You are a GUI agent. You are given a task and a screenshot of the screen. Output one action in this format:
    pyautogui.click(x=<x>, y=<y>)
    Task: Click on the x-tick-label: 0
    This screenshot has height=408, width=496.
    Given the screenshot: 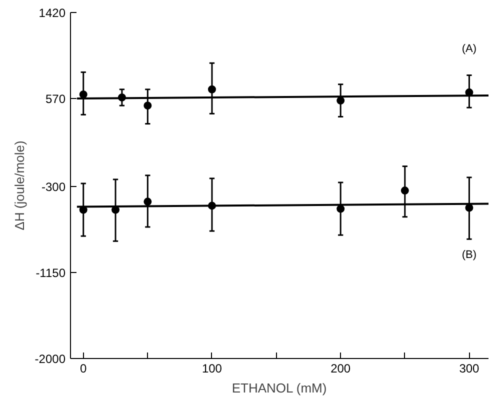 What is the action you would take?
    pyautogui.click(x=84, y=369)
    